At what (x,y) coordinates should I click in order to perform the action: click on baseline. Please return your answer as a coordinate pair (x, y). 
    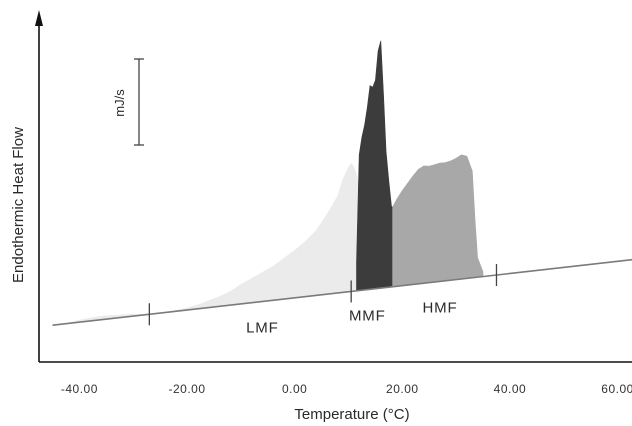
    Looking at the image, I should click on (342, 292).